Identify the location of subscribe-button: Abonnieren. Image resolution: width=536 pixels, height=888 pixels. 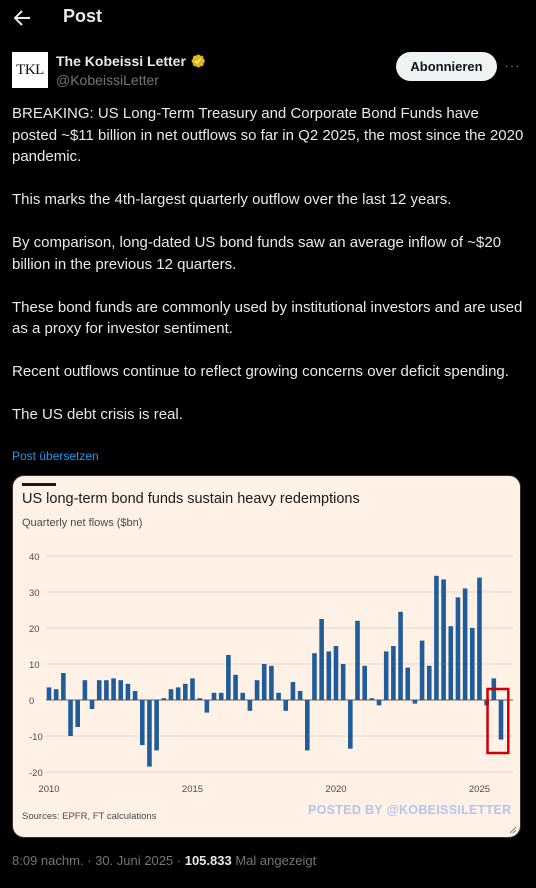
(446, 66).